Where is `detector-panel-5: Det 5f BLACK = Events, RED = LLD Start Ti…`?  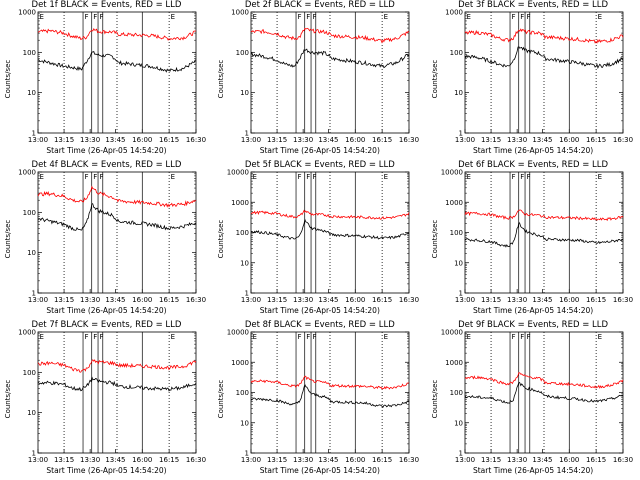 detector-panel-5: Det 5f BLACK = Events, RED = LLD Start Ti… is located at coordinates (319, 240).